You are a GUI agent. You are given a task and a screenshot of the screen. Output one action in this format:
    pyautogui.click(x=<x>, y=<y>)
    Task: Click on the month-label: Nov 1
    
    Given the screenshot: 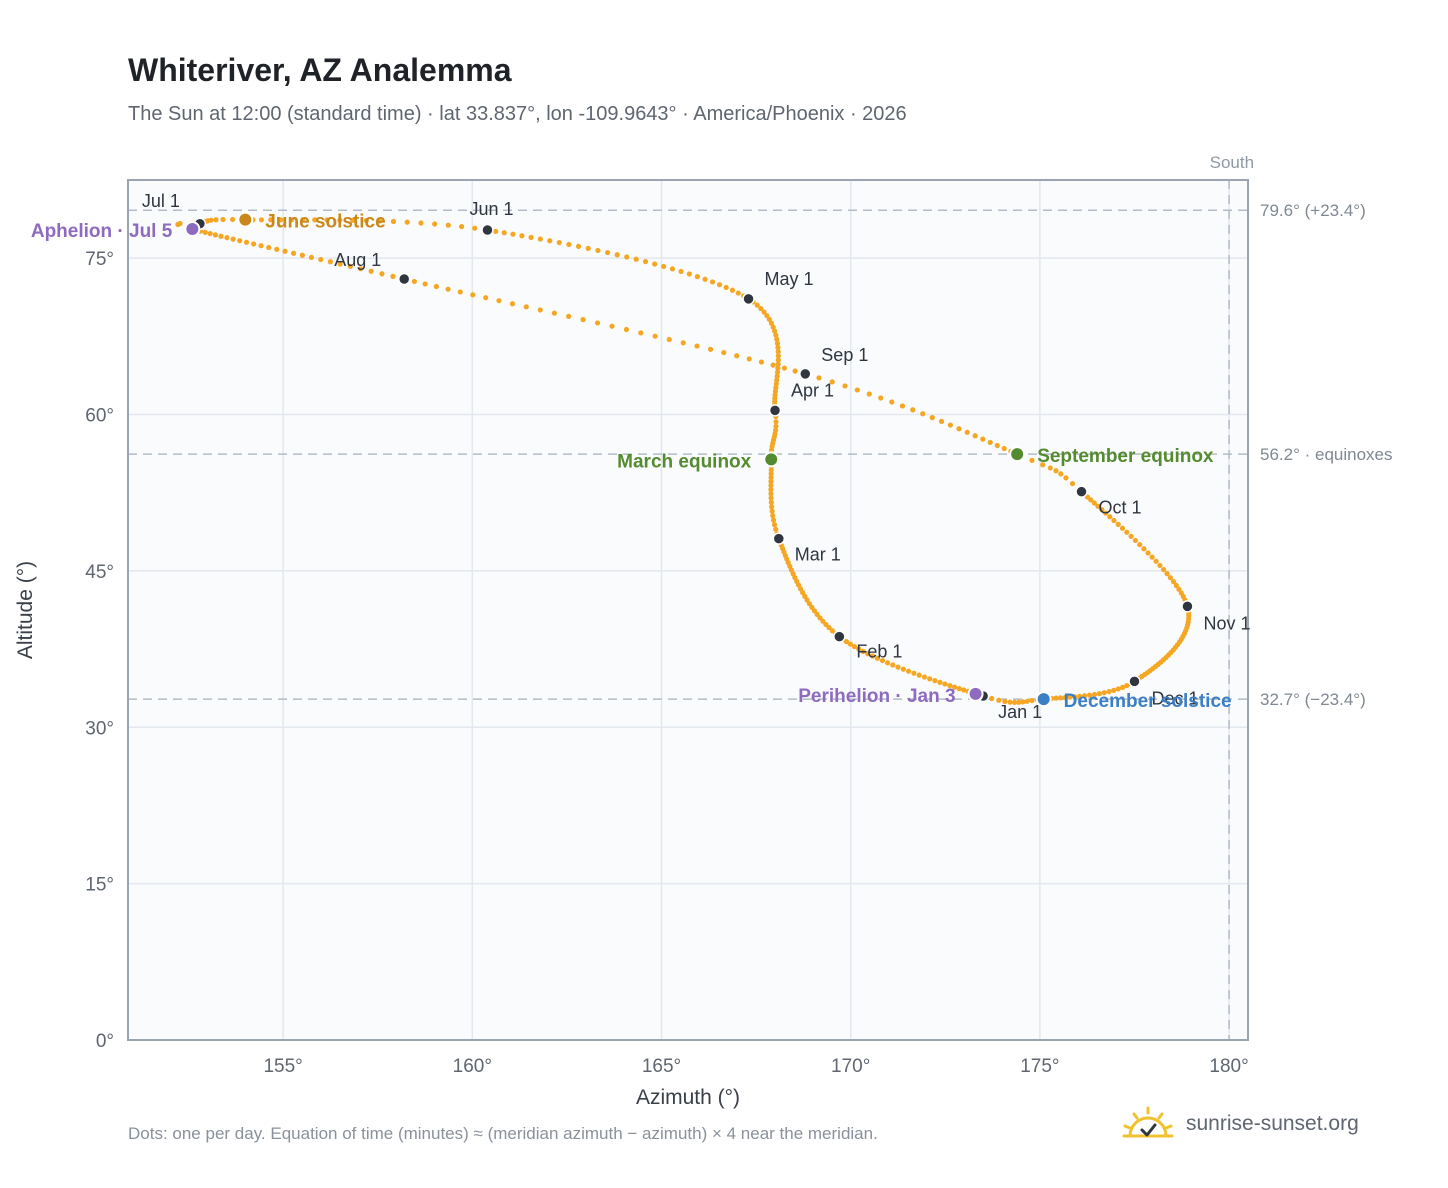 What is the action you would take?
    pyautogui.click(x=1226, y=623)
    